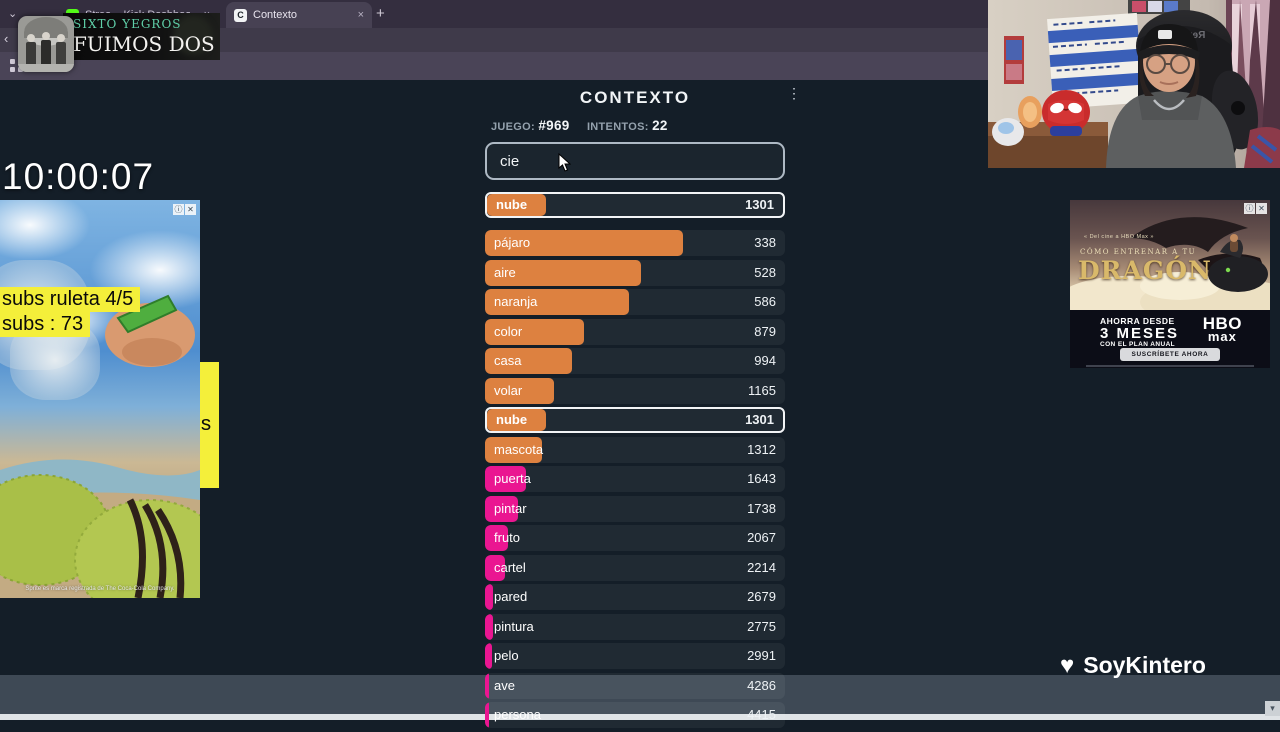 The height and width of the screenshot is (732, 1280). What do you see at coordinates (761, 655) in the screenshot?
I see `guess-rank: 2991` at bounding box center [761, 655].